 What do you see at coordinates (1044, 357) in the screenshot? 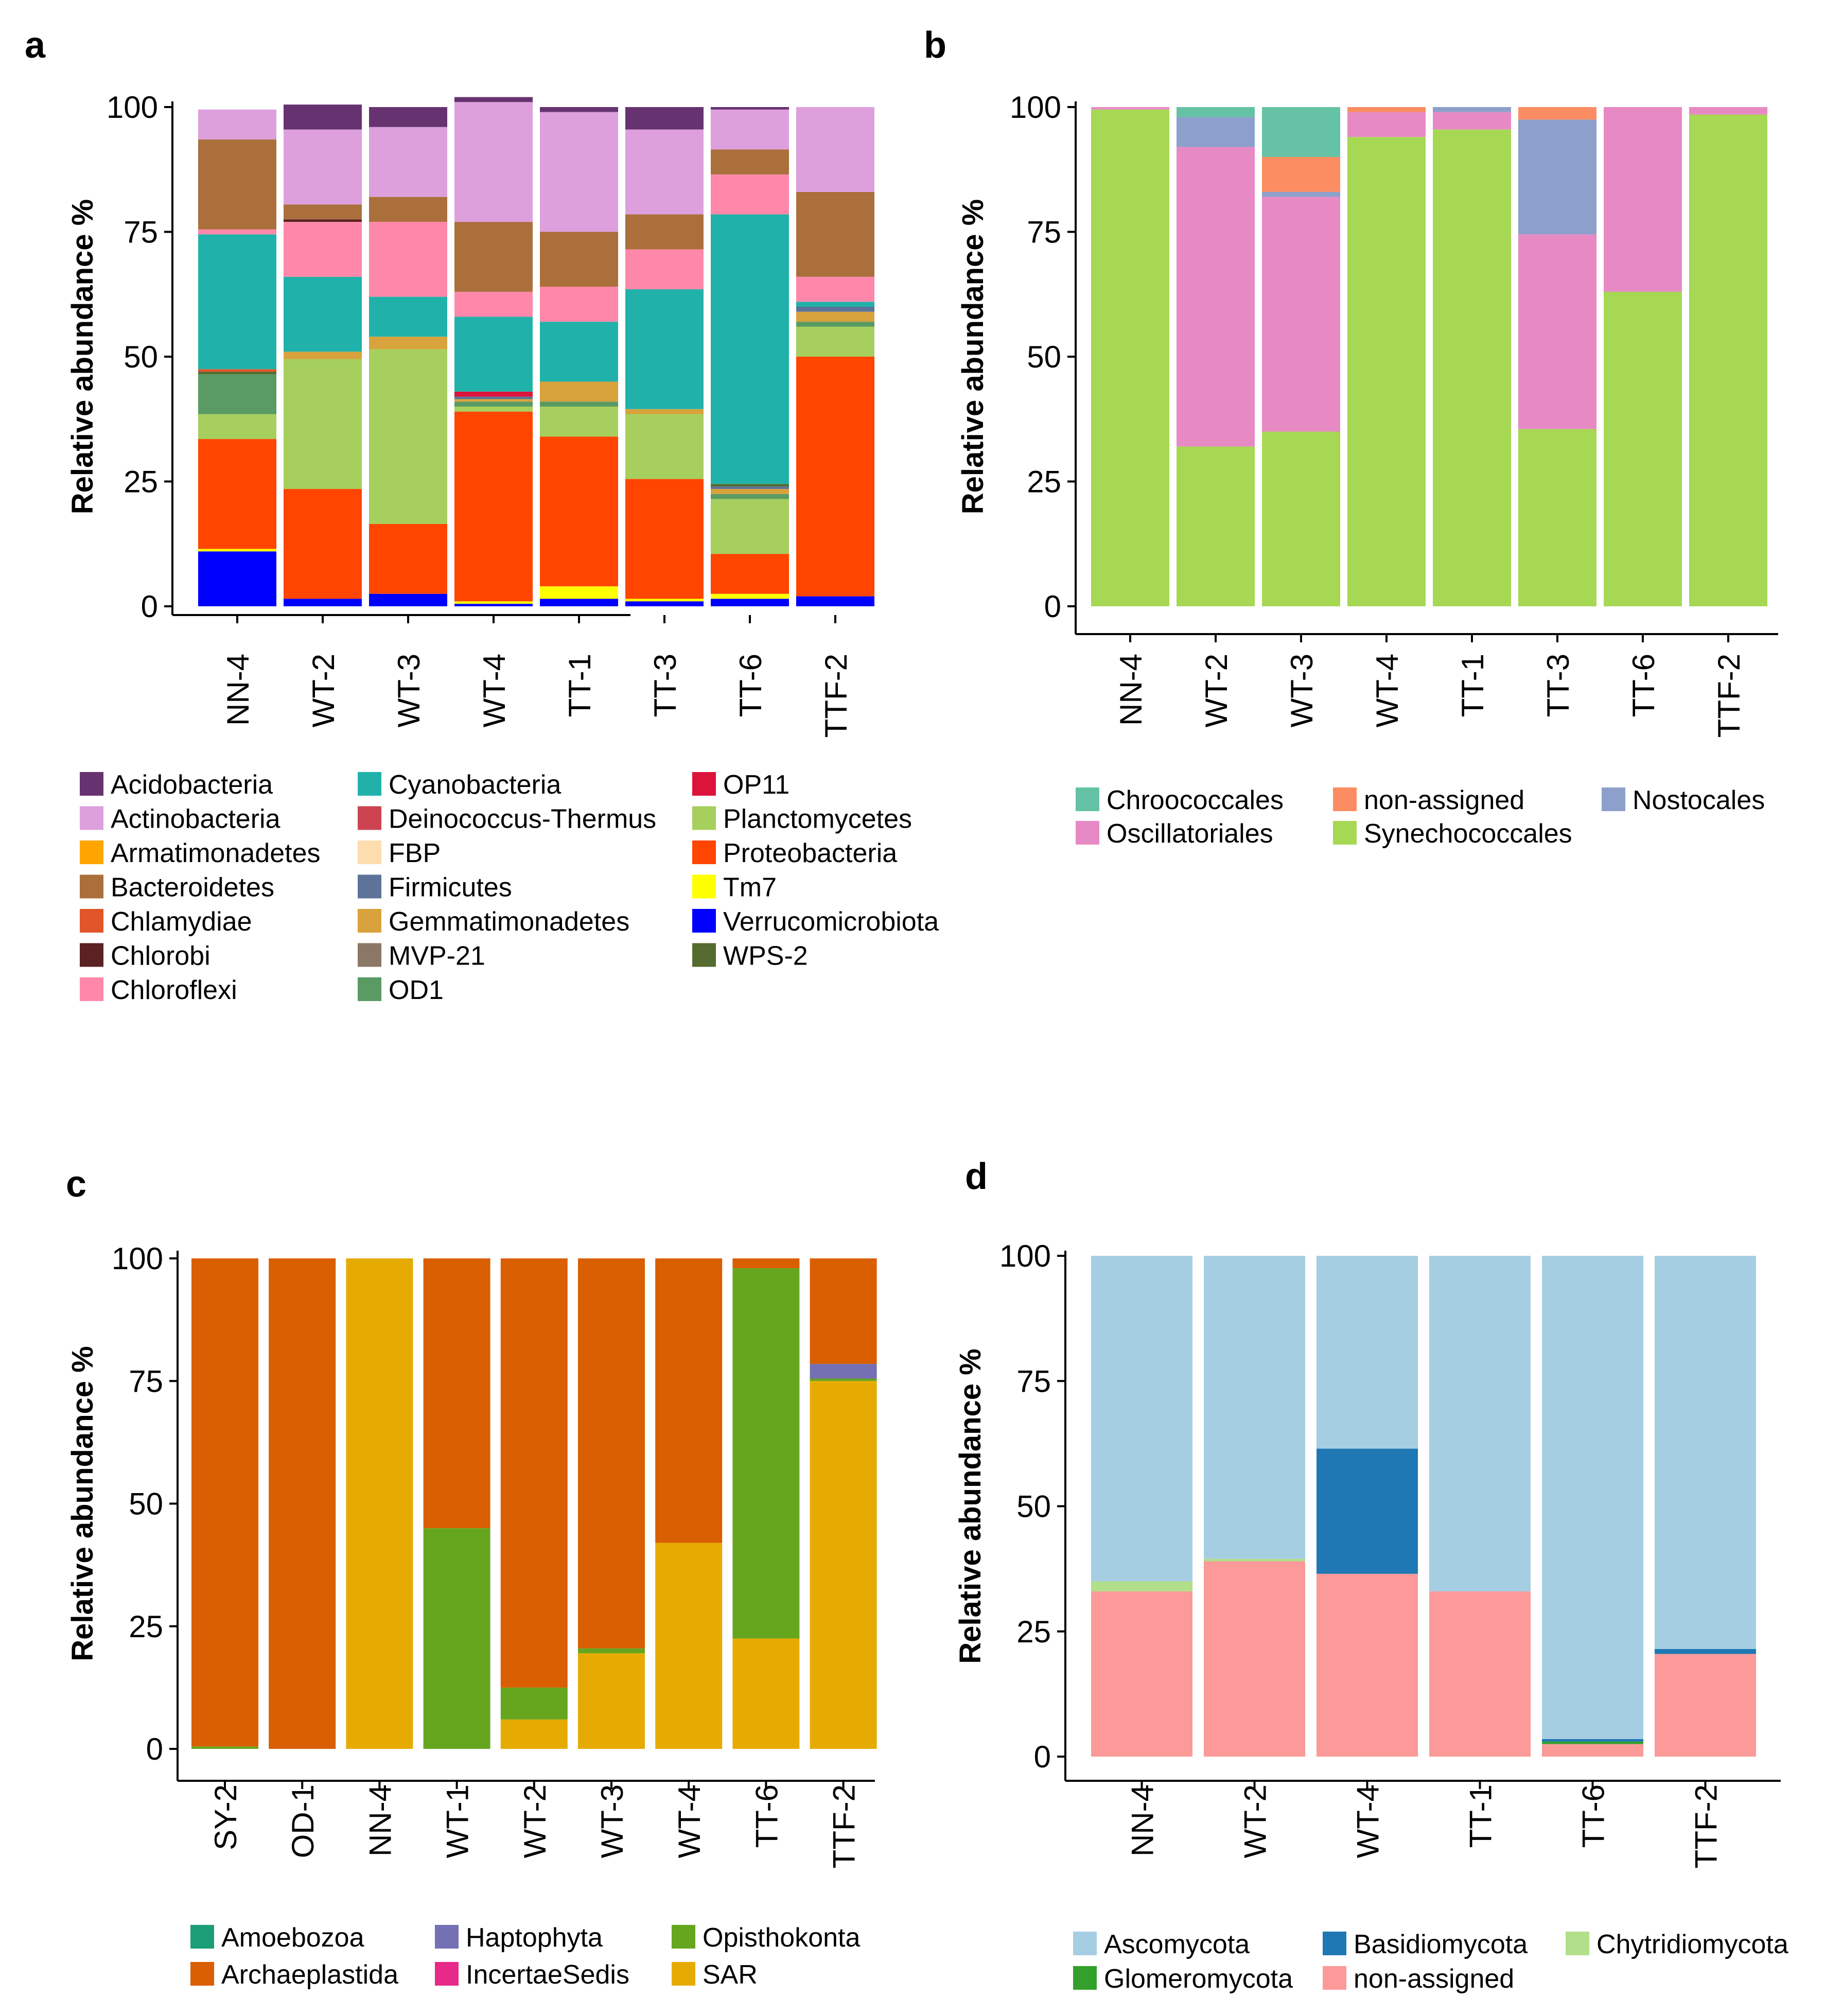
I see `y-tick-label: 50` at bounding box center [1044, 357].